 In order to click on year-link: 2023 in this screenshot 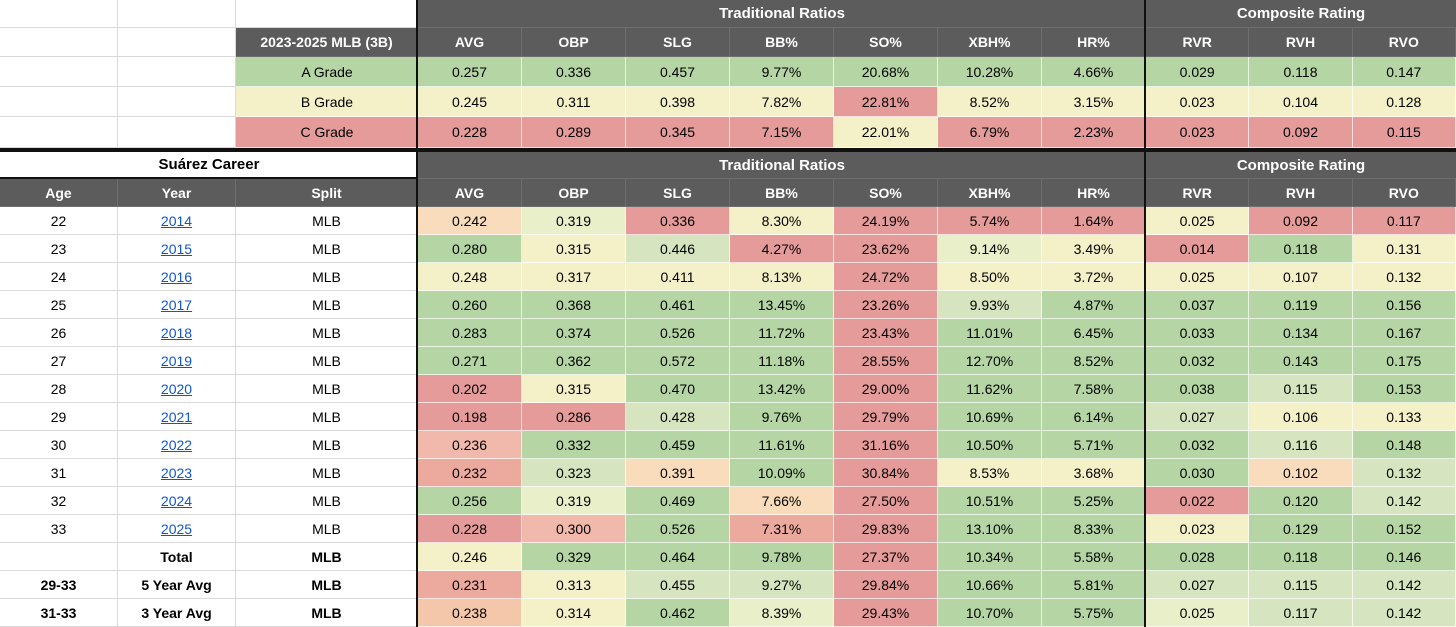, I will do `click(176, 472)`.